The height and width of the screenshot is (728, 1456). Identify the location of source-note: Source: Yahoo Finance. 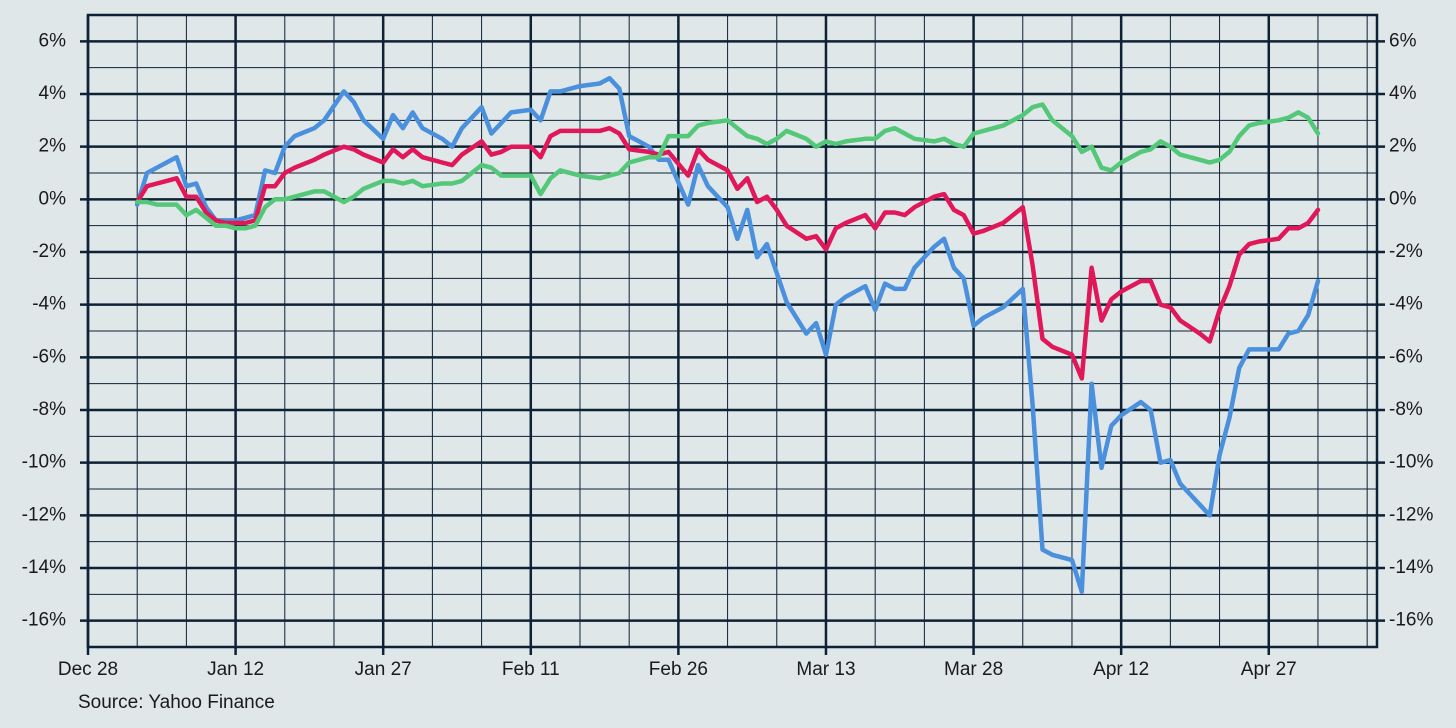
(176, 702).